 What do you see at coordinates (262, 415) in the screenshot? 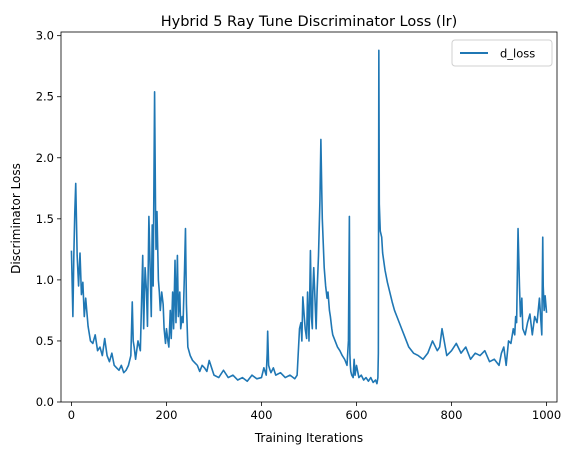
I see `x-tick-label: 400` at bounding box center [262, 415].